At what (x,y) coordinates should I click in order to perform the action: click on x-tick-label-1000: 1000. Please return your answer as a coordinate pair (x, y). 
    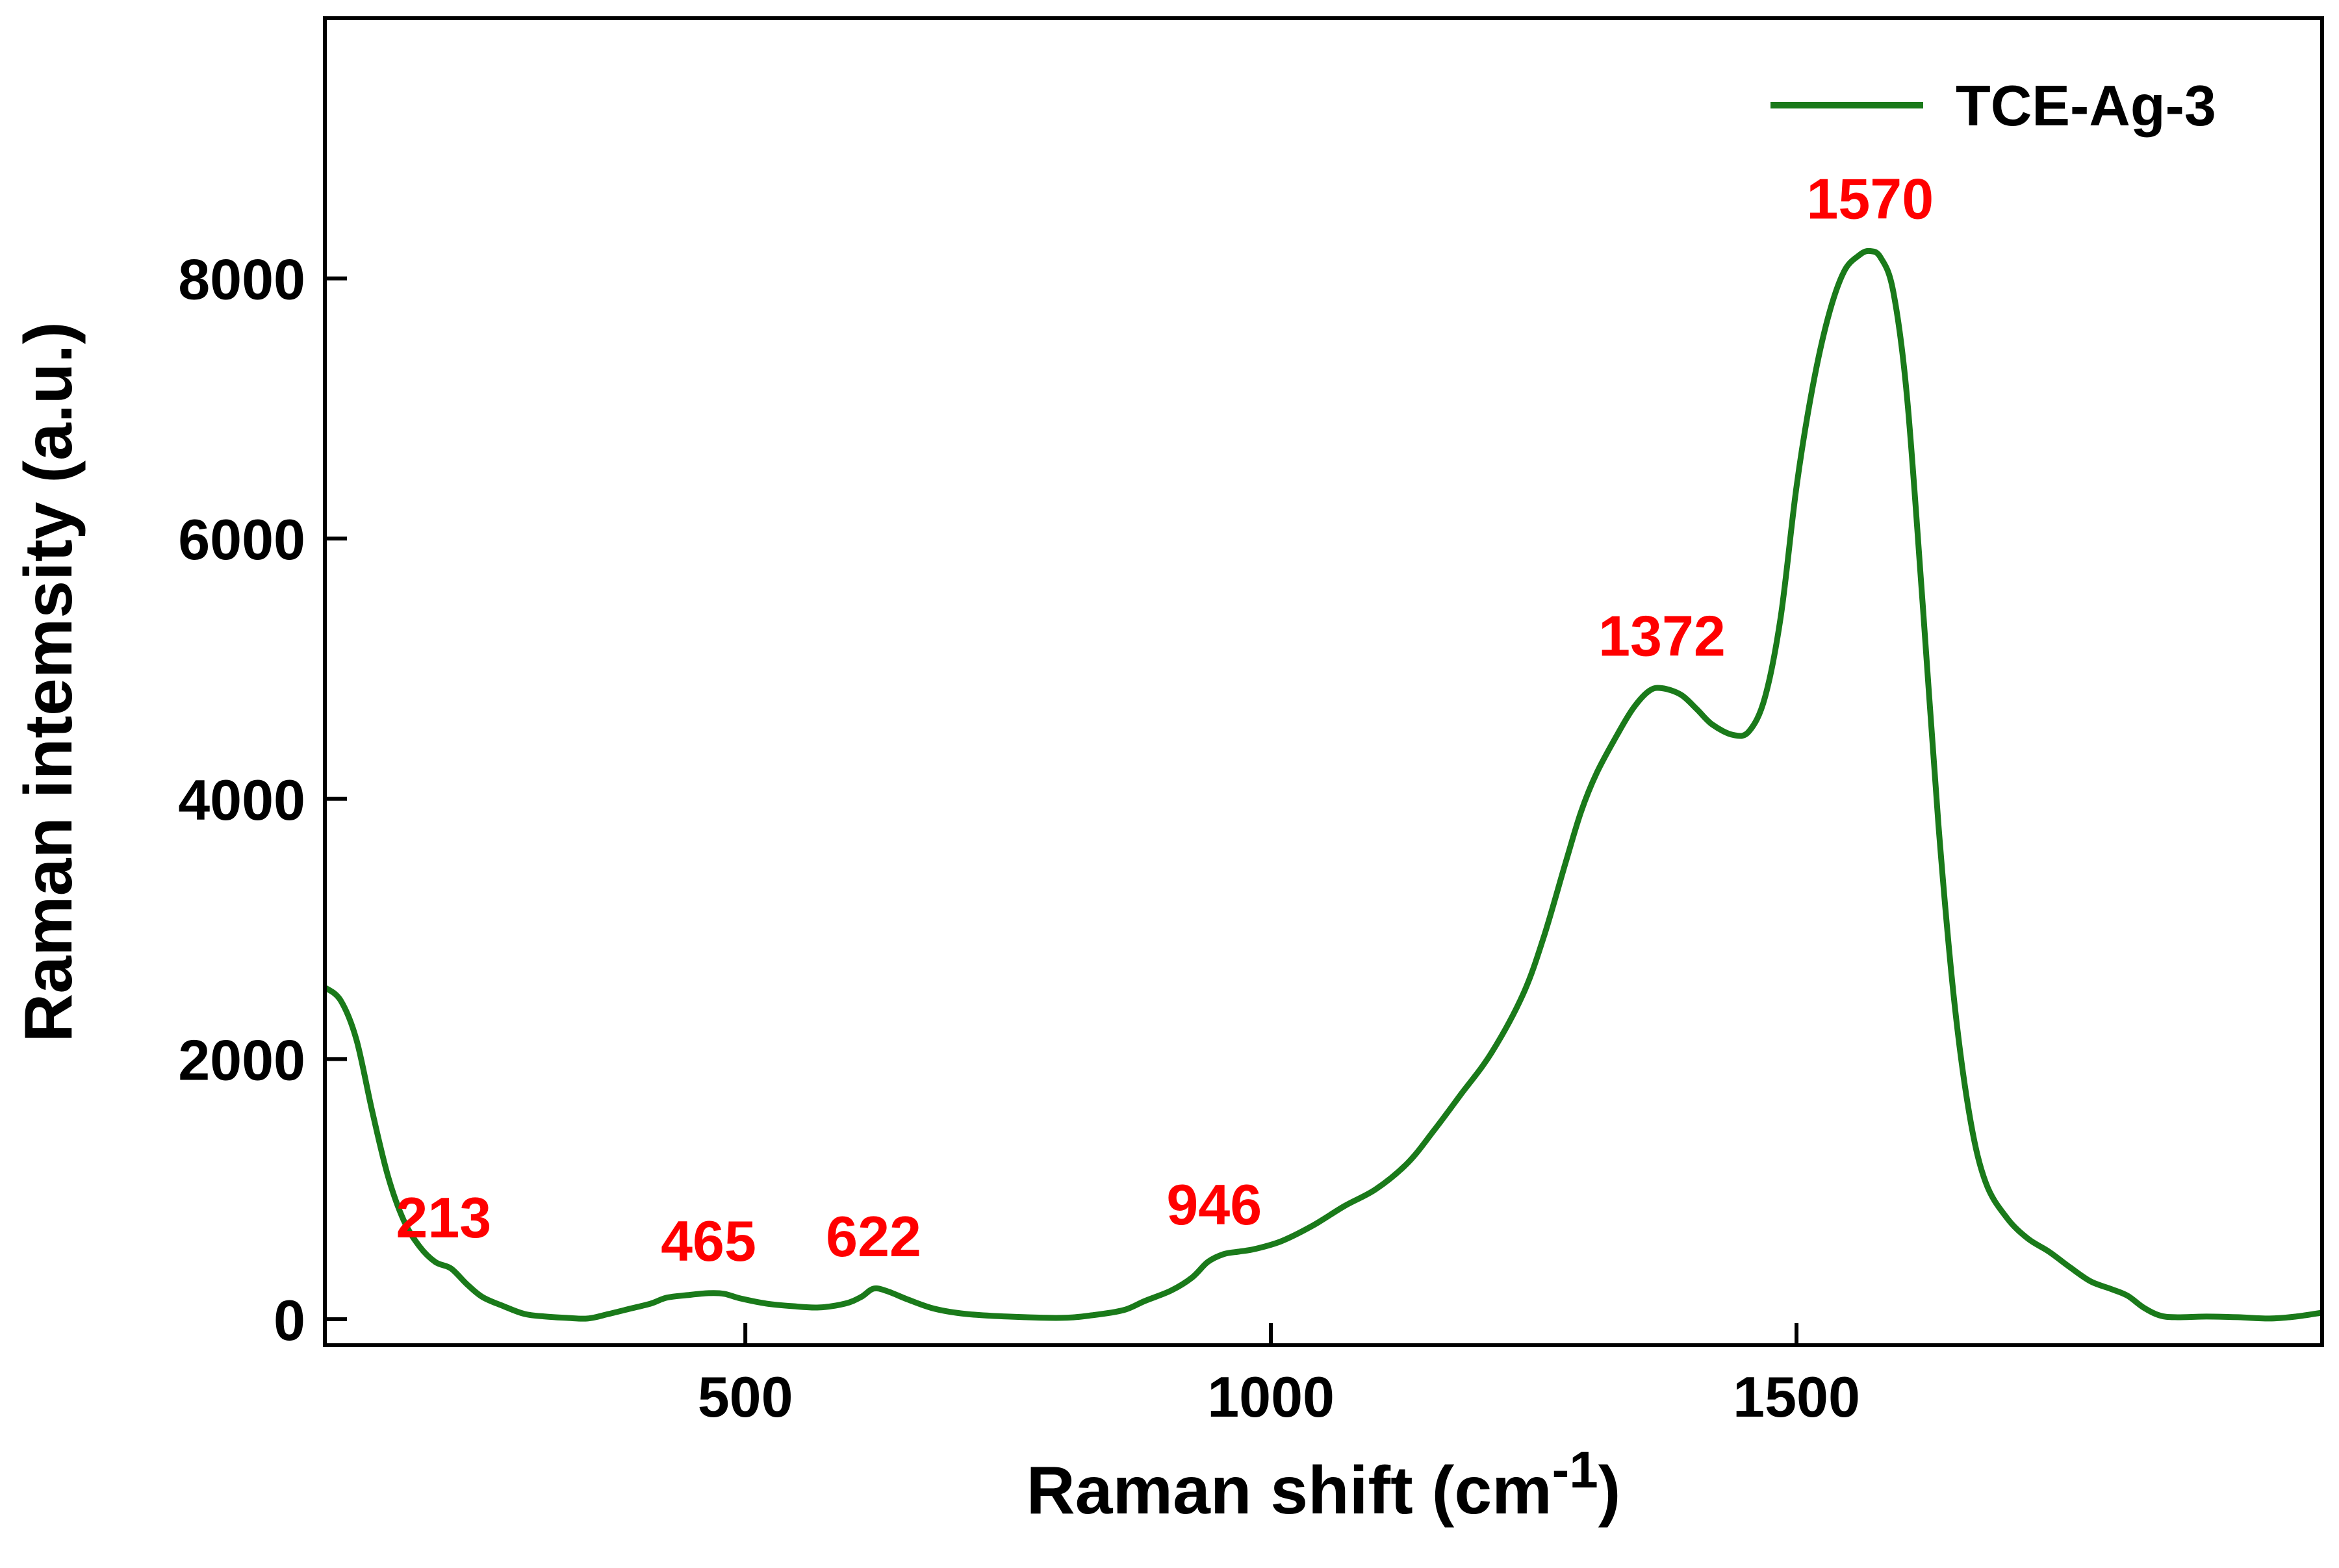
    Looking at the image, I should click on (1271, 1397).